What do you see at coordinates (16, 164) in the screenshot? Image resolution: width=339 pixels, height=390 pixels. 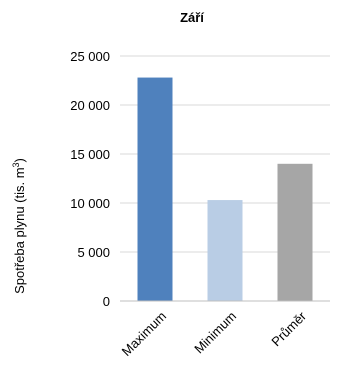 I see `y-axis-label-sup: 3` at bounding box center [16, 164].